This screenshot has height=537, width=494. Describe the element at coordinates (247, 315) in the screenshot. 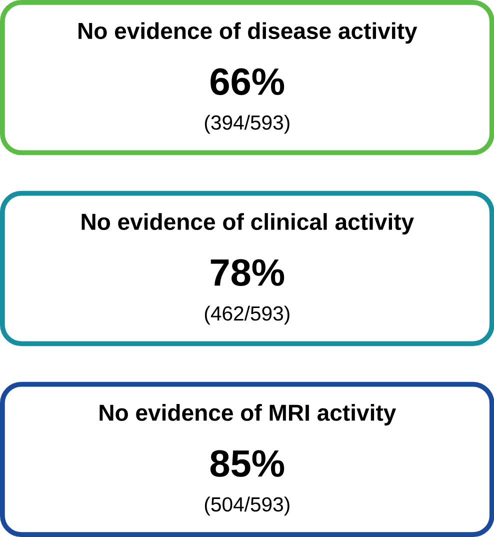

I see `text: (462/593)` at that location.